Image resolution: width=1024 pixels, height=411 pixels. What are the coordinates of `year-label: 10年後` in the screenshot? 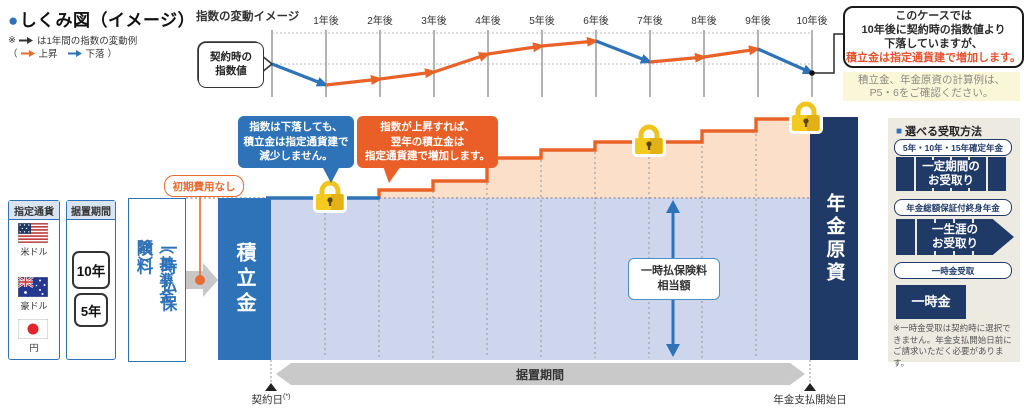 It's located at (812, 21).